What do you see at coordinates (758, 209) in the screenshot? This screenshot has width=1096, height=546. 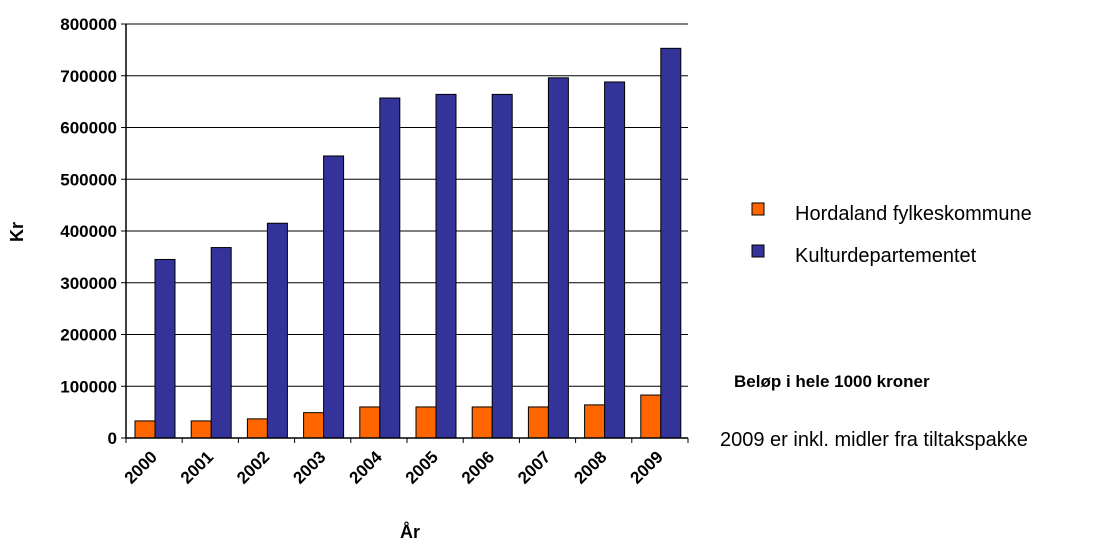 I see `legend-swatch-hordaland` at bounding box center [758, 209].